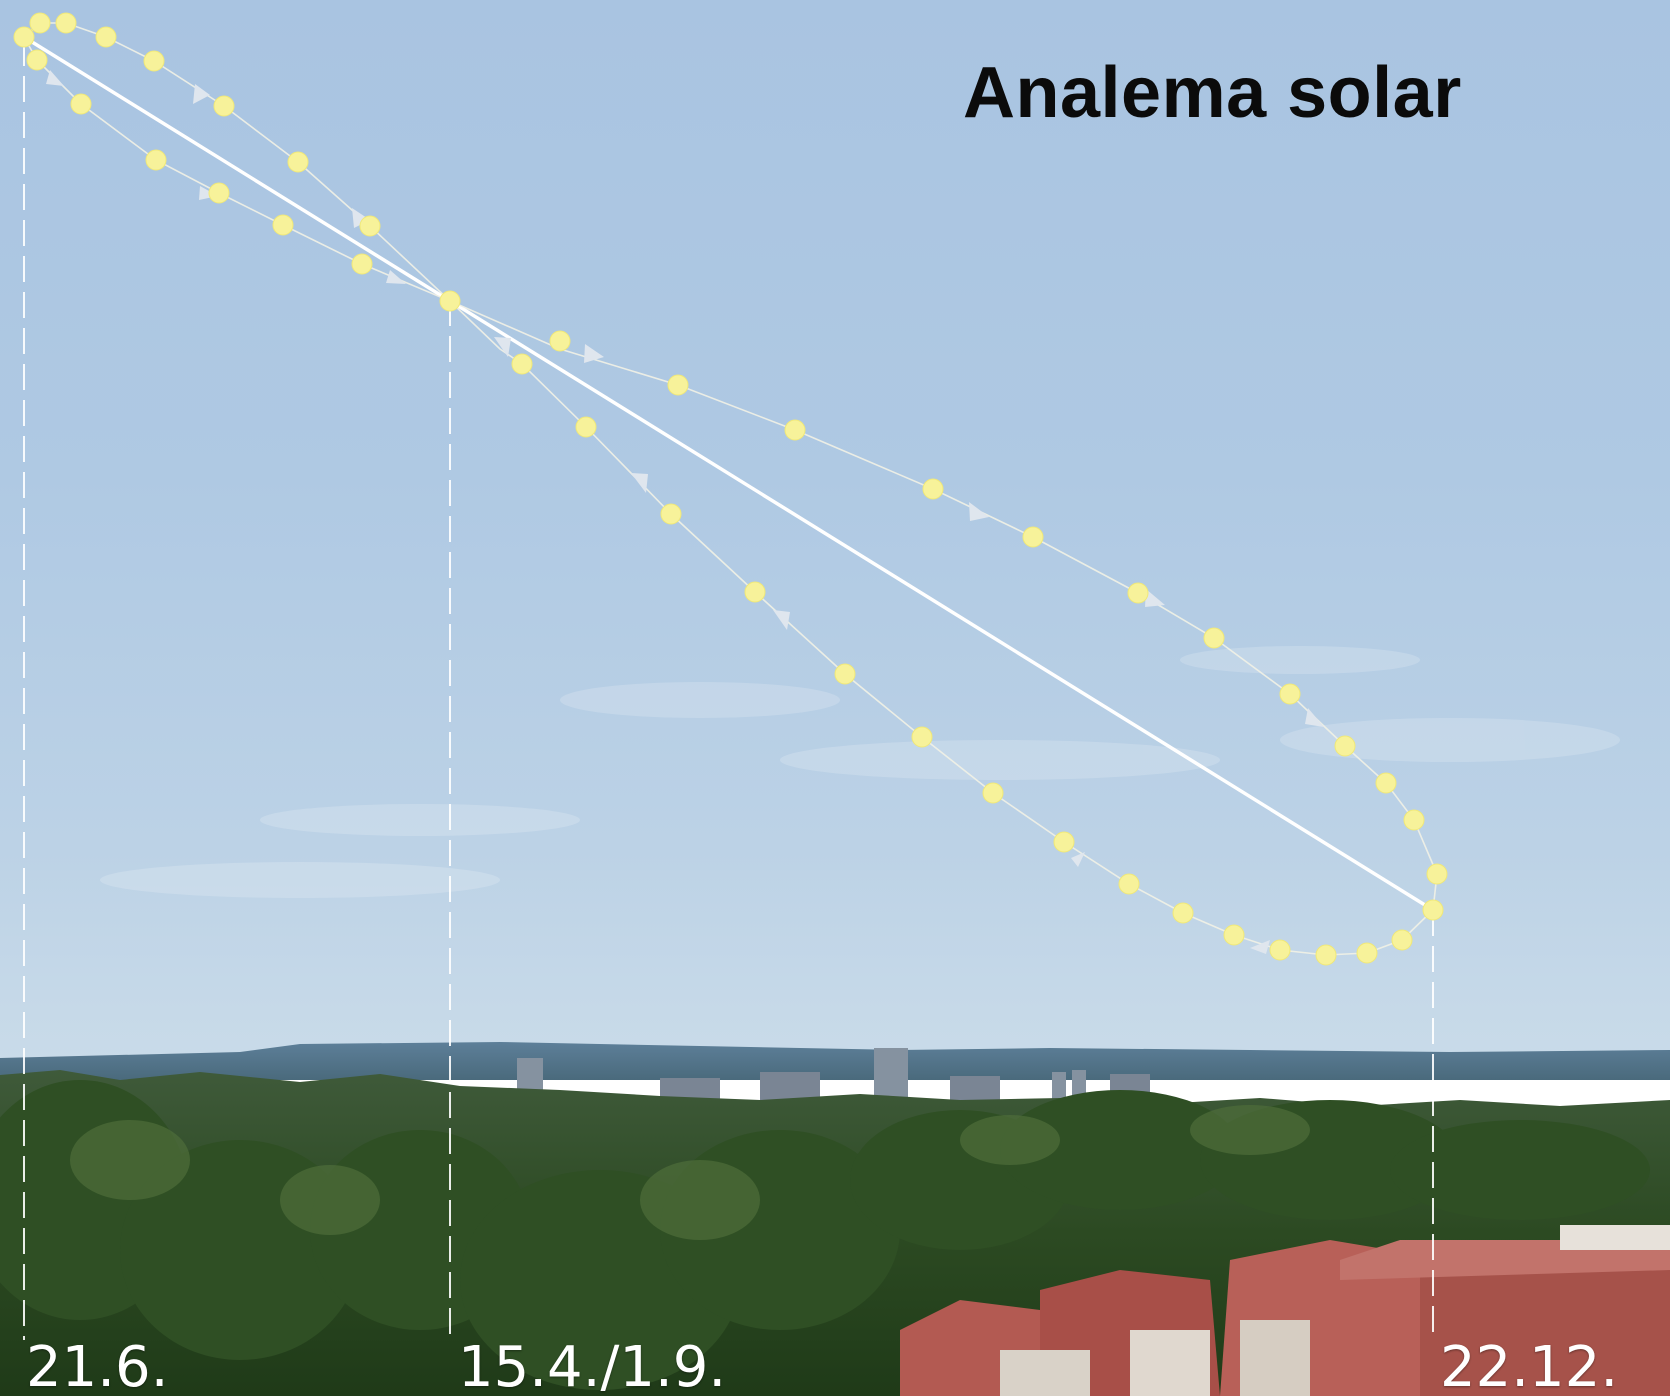 This screenshot has height=1396, width=1670. I want to click on tree-highlights, so click(690, 1172).